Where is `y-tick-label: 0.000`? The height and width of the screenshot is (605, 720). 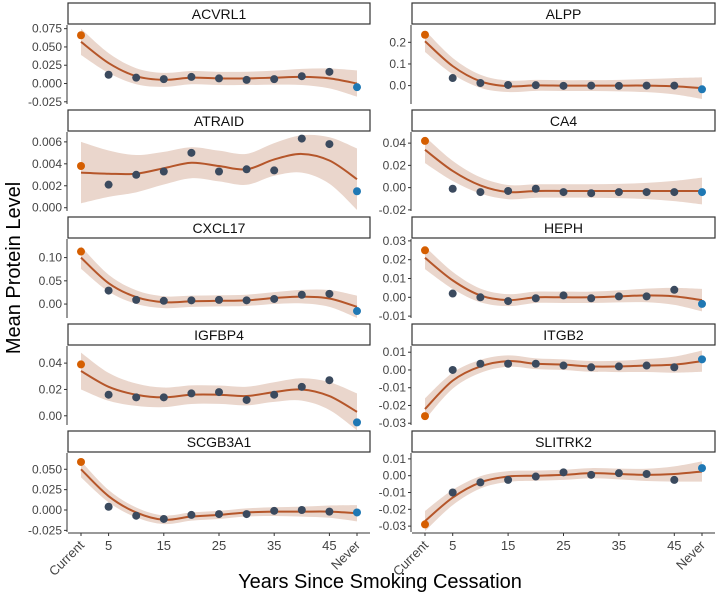
y-tick-label: 0.000 is located at coordinates (47, 208).